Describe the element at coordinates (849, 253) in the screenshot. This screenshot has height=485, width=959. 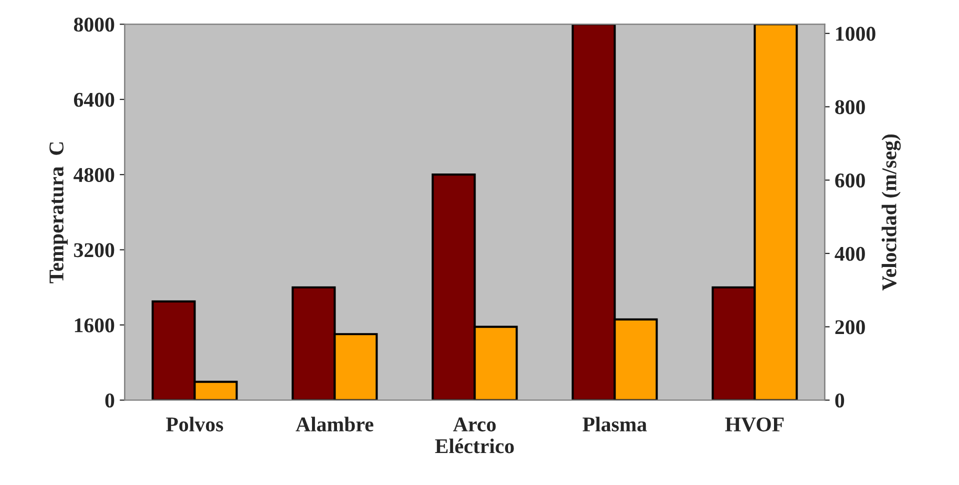
I see `y2-tick-label: 400` at that location.